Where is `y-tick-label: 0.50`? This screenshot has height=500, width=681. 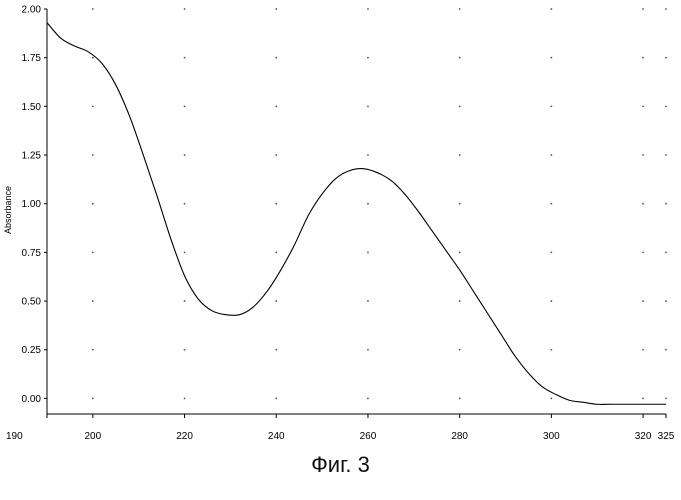 y-tick-label: 0.50 is located at coordinates (32, 302).